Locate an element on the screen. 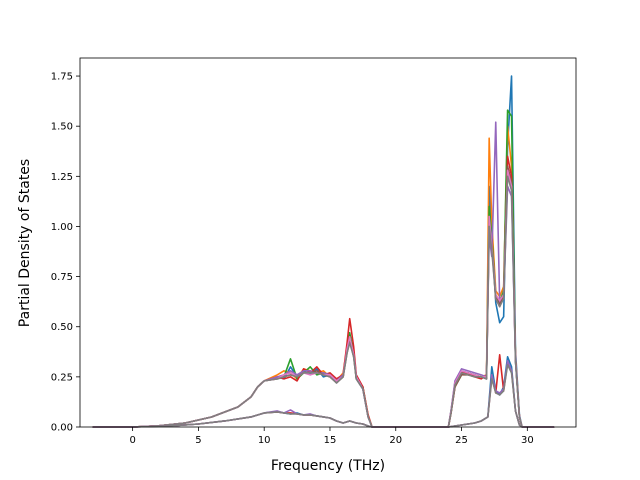 This screenshot has height=480, width=640. y-axis-label: Partial Density of States is located at coordinates (25, 243).